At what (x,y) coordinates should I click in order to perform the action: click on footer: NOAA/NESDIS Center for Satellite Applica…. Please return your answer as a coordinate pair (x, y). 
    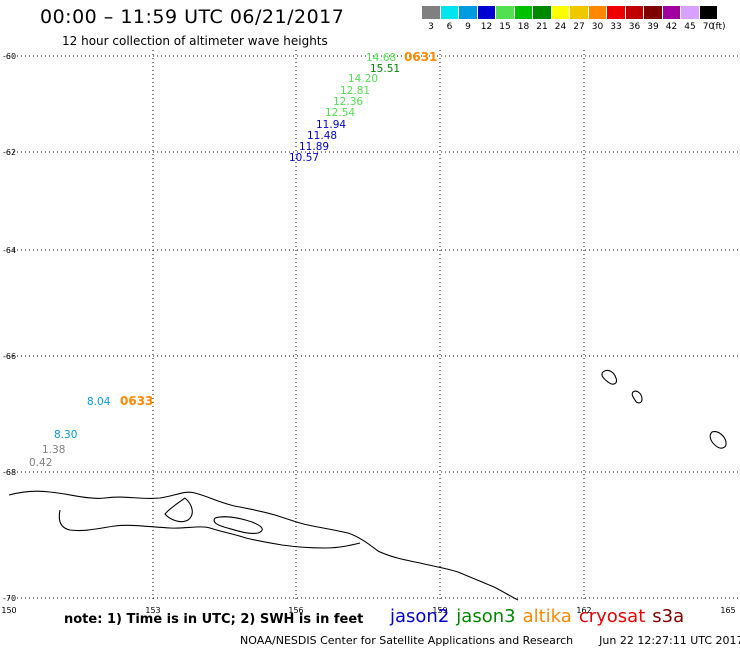
    Looking at the image, I should click on (490, 640).